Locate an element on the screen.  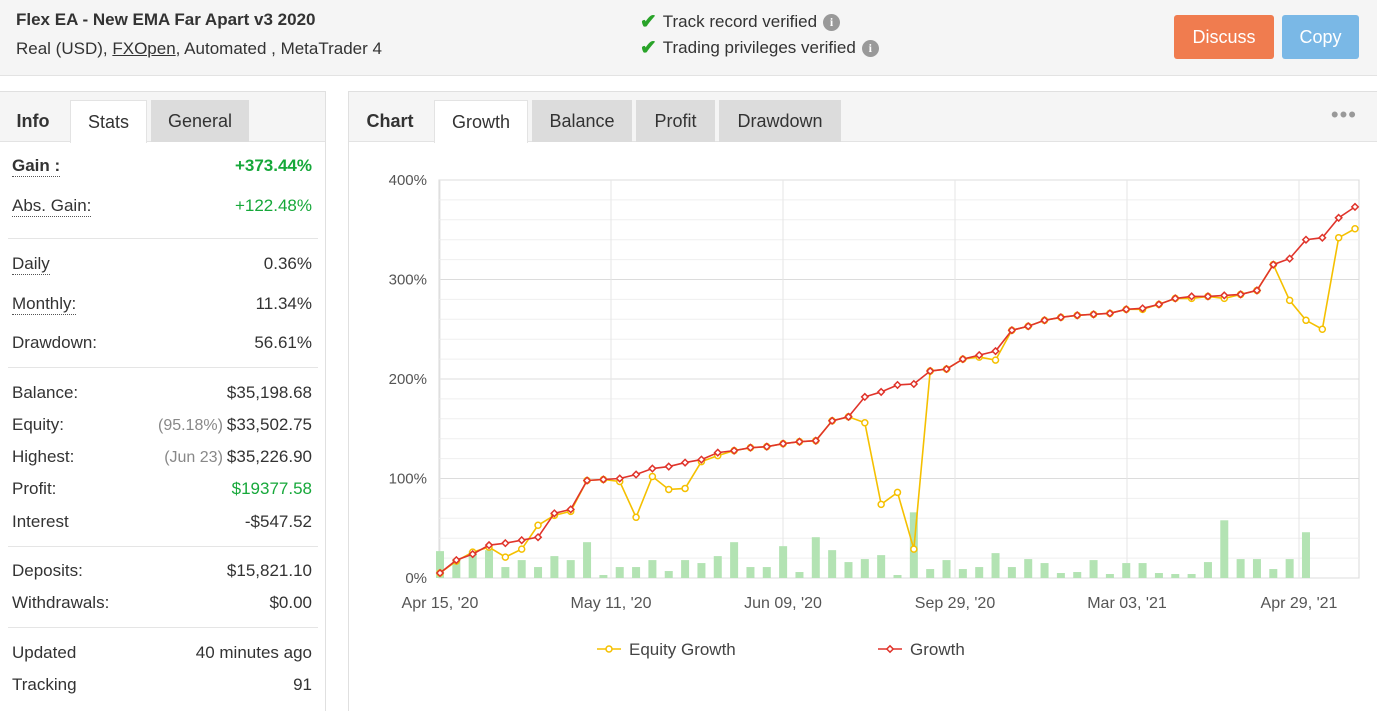
y-tick-label: 300% is located at coordinates (408, 280).